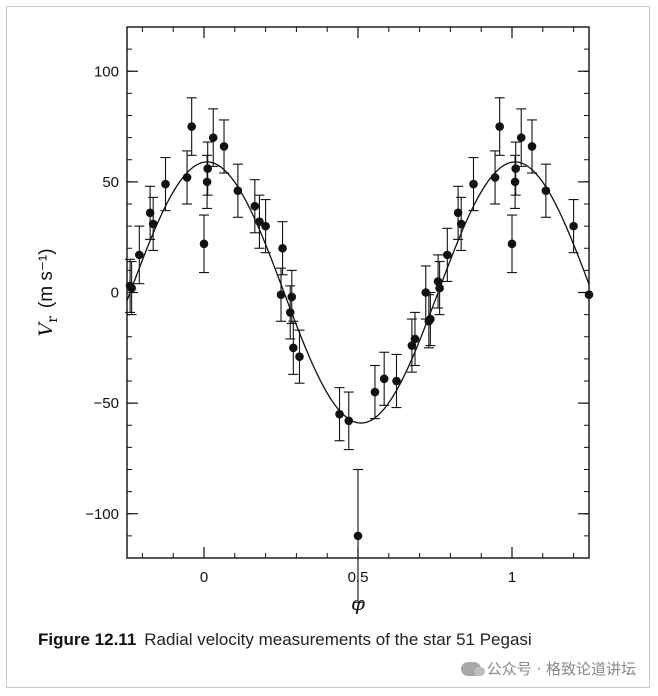  What do you see at coordinates (102, 514) in the screenshot?
I see `y-tick-label: −100` at bounding box center [102, 514].